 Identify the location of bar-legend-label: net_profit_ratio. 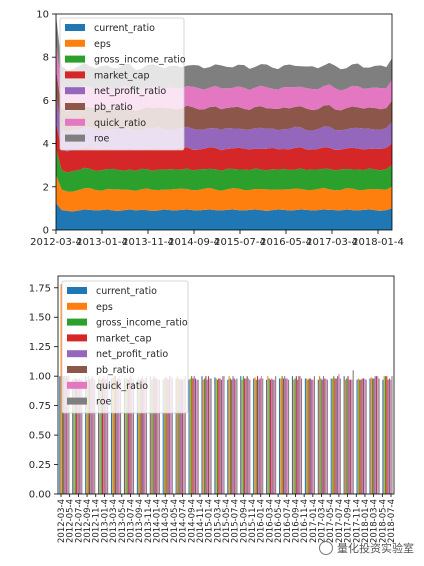
(132, 354).